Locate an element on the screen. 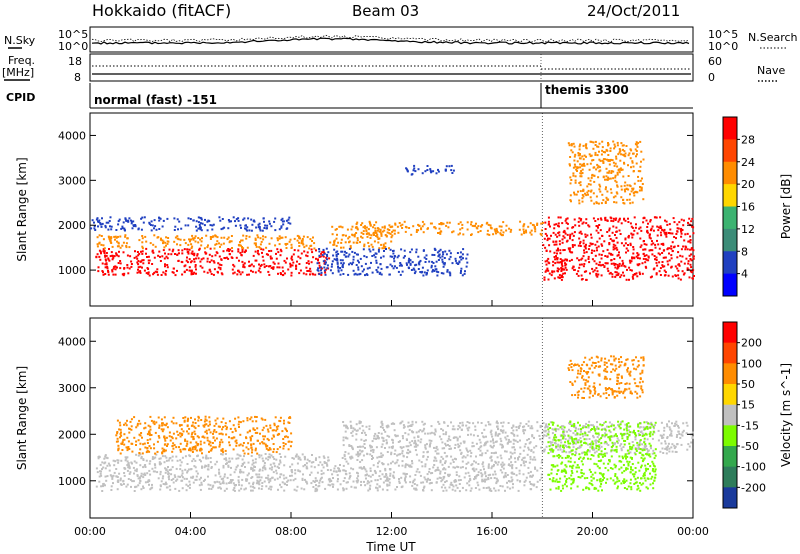  scatter-region is located at coordinates (319, 472).